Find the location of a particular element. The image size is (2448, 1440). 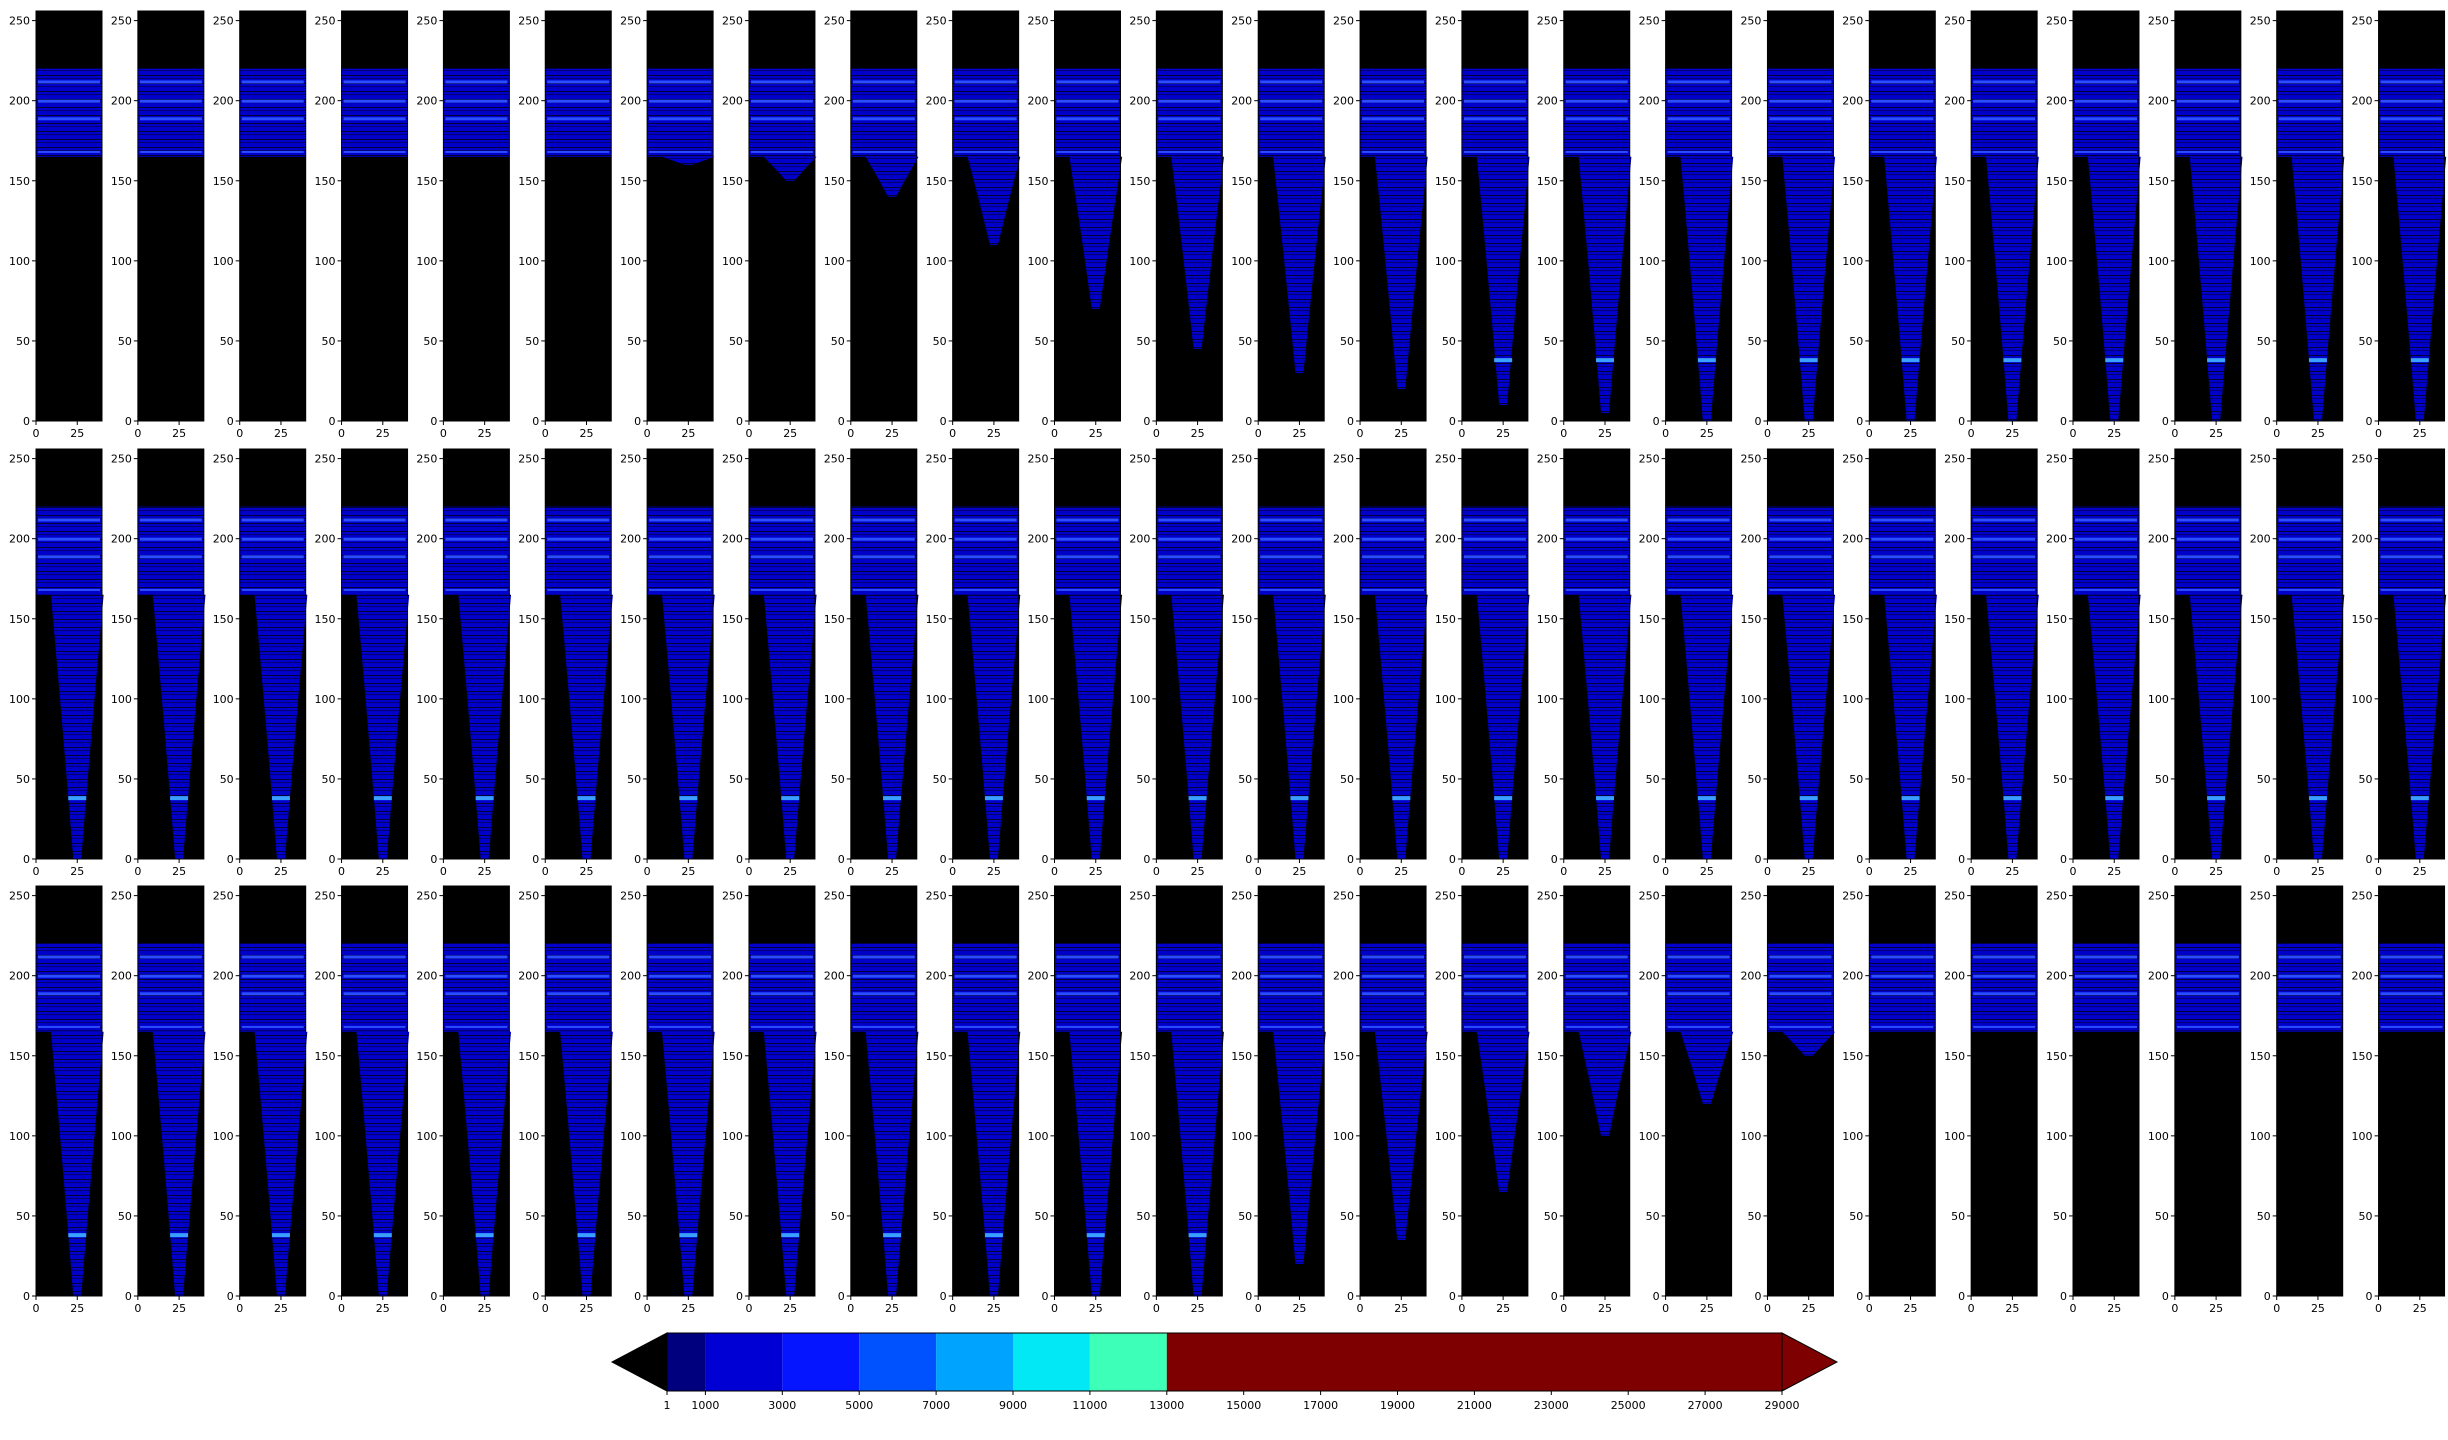

colorbar-tick-label: 13000 is located at coordinates (1166, 1405).